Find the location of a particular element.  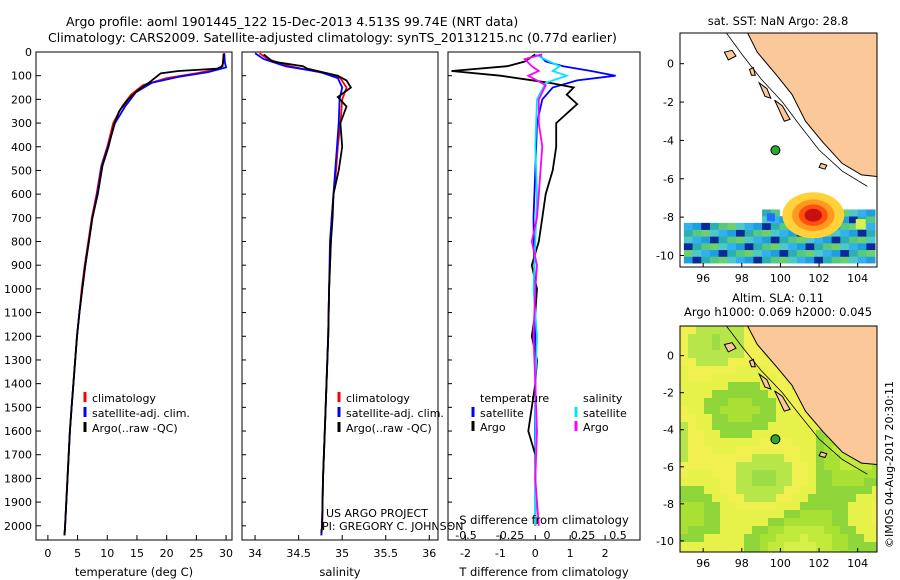

x-tick-label: 36 is located at coordinates (429, 553).